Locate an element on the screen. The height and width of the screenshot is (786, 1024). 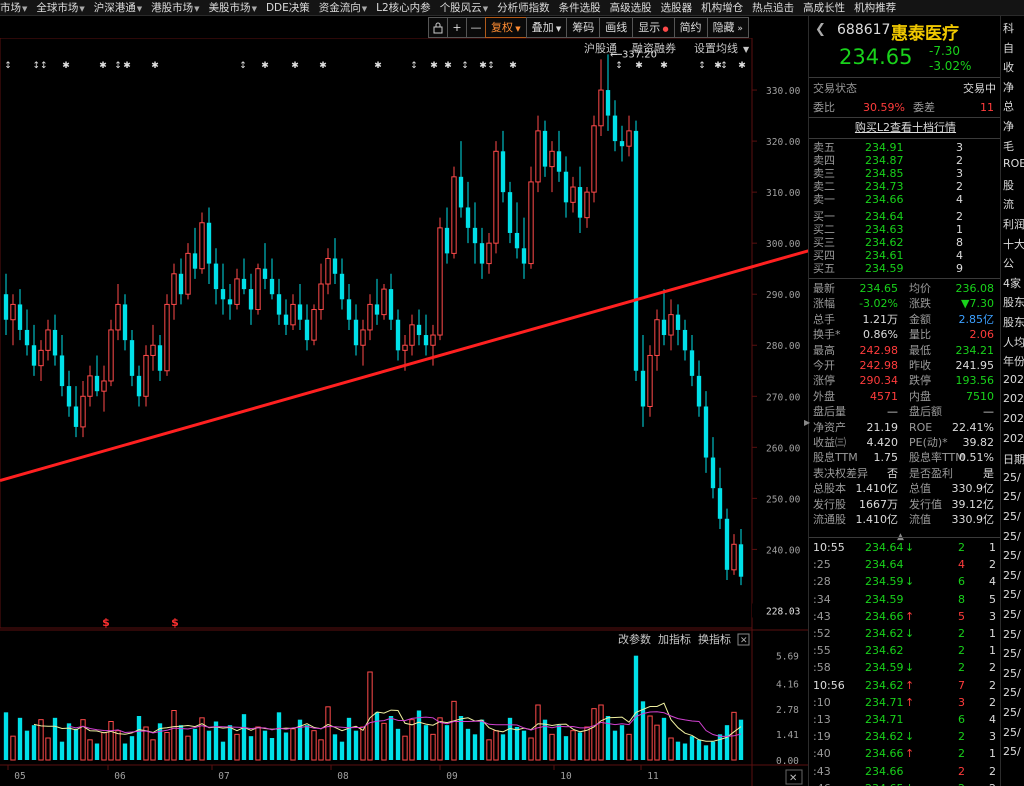
menu-item-6: 资金流向▼ is located at coordinates (343, 8).